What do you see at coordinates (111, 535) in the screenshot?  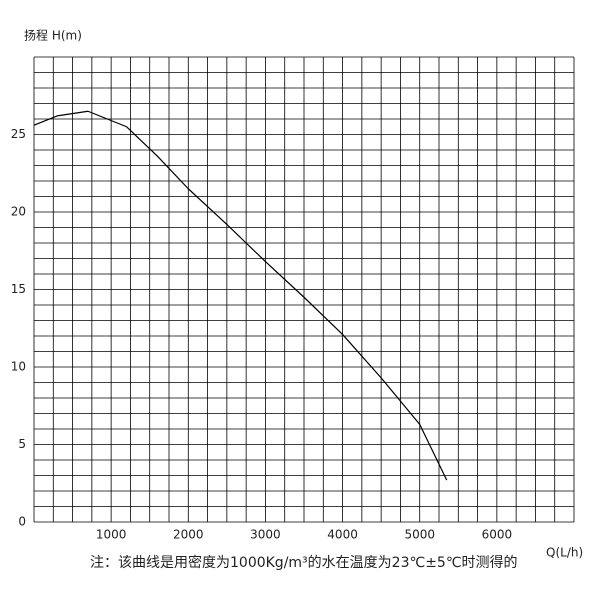 I see `x-tick-label: 1000` at bounding box center [111, 535].